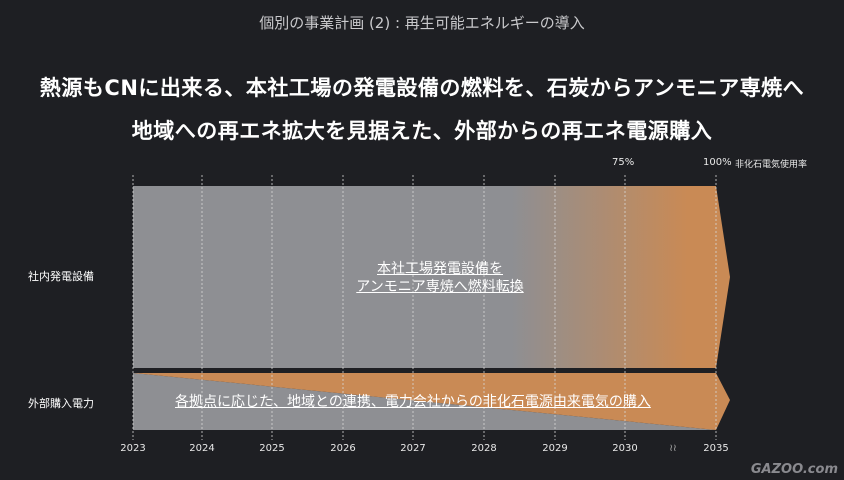  Describe the element at coordinates (202, 448) in the screenshot. I see `year-2024: 2024` at that location.